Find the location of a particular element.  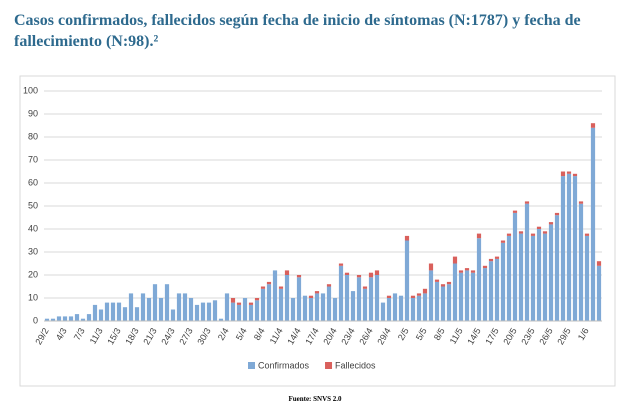

x-tick-label: 15/3 is located at coordinates (113, 336).